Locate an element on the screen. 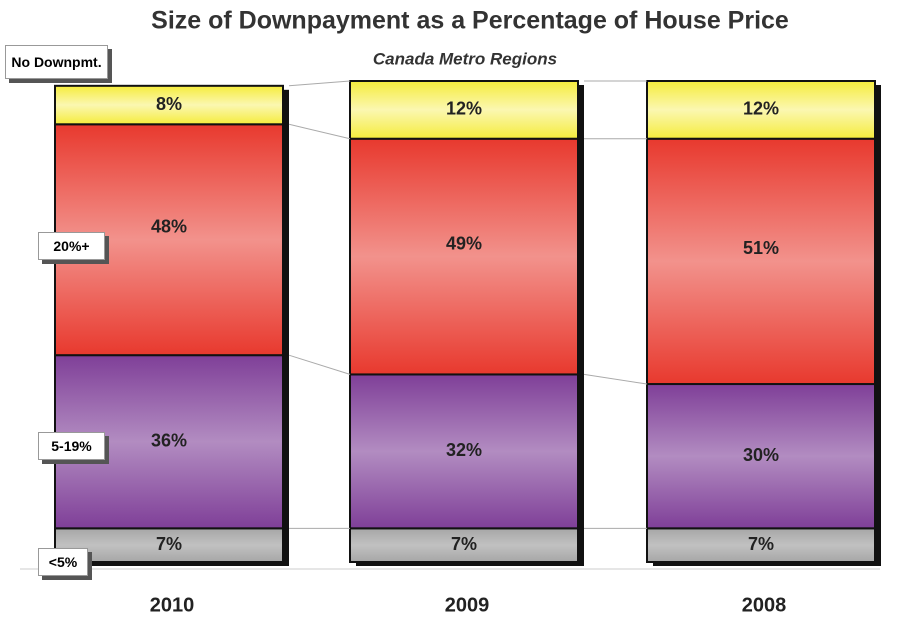 The image size is (900, 617). value-label: 49% is located at coordinates (464, 243).